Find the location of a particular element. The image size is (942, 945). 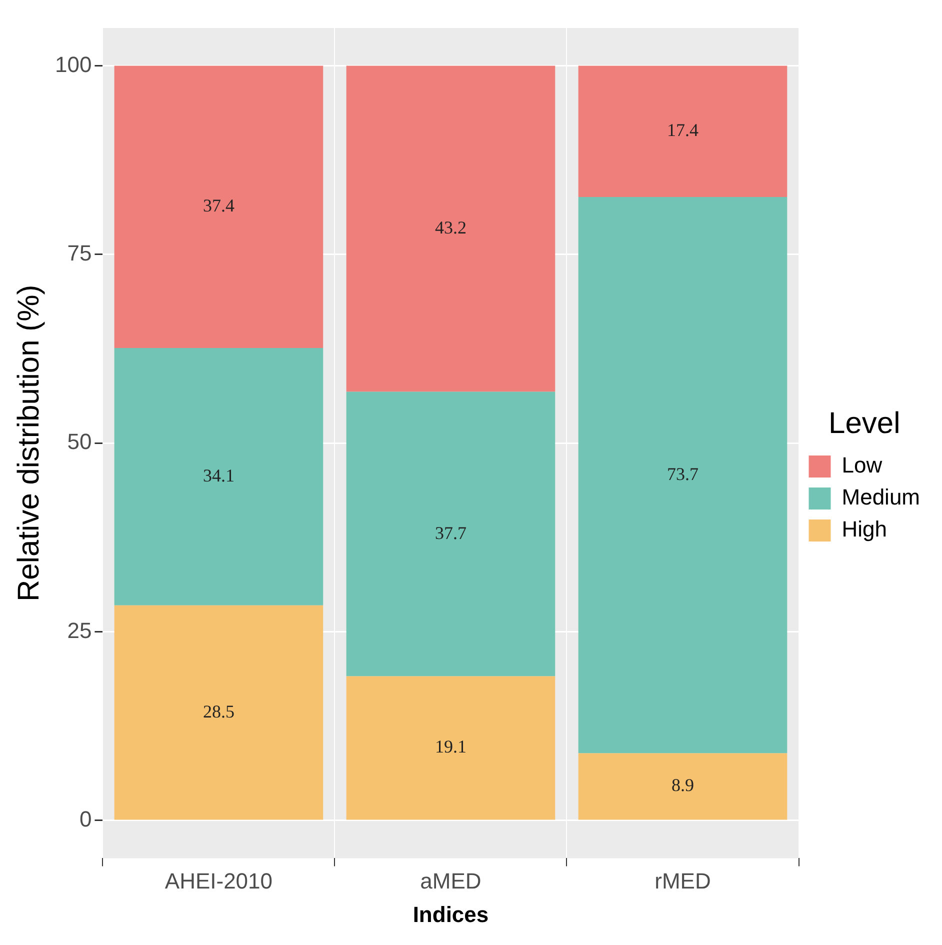

data-label: 17.4 is located at coordinates (682, 130).